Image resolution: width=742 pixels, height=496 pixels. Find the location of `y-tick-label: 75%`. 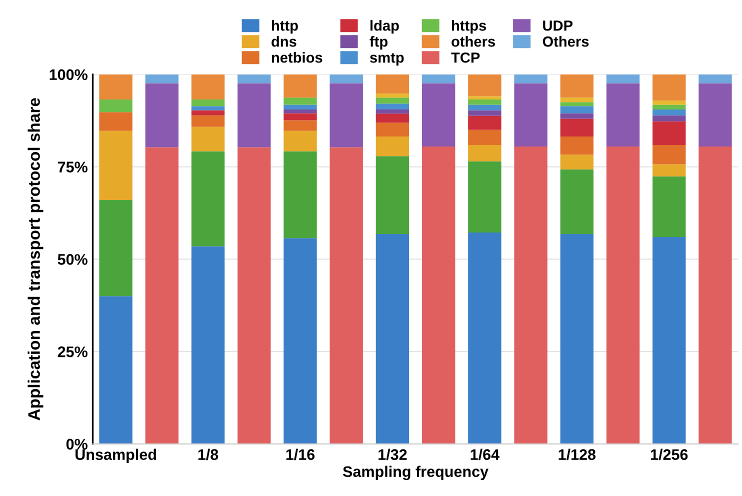

y-tick-label: 75% is located at coordinates (73, 167).